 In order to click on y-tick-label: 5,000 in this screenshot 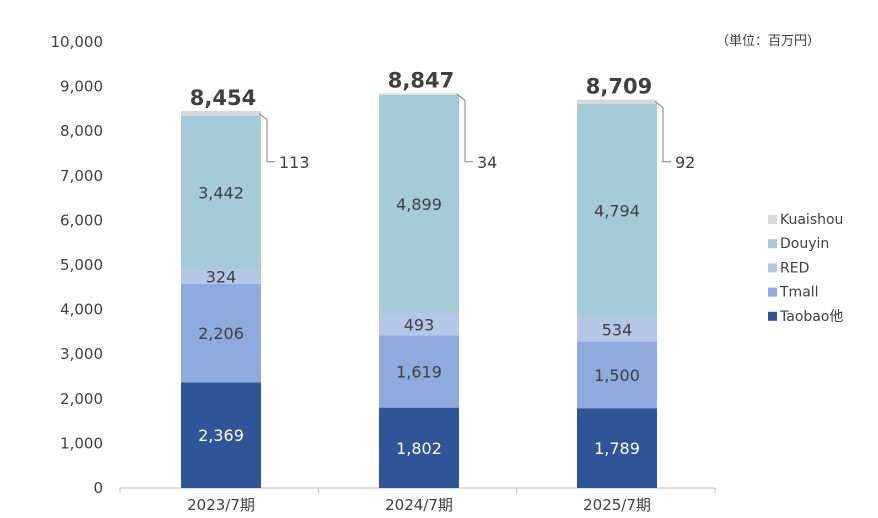, I will do `click(81, 265)`.